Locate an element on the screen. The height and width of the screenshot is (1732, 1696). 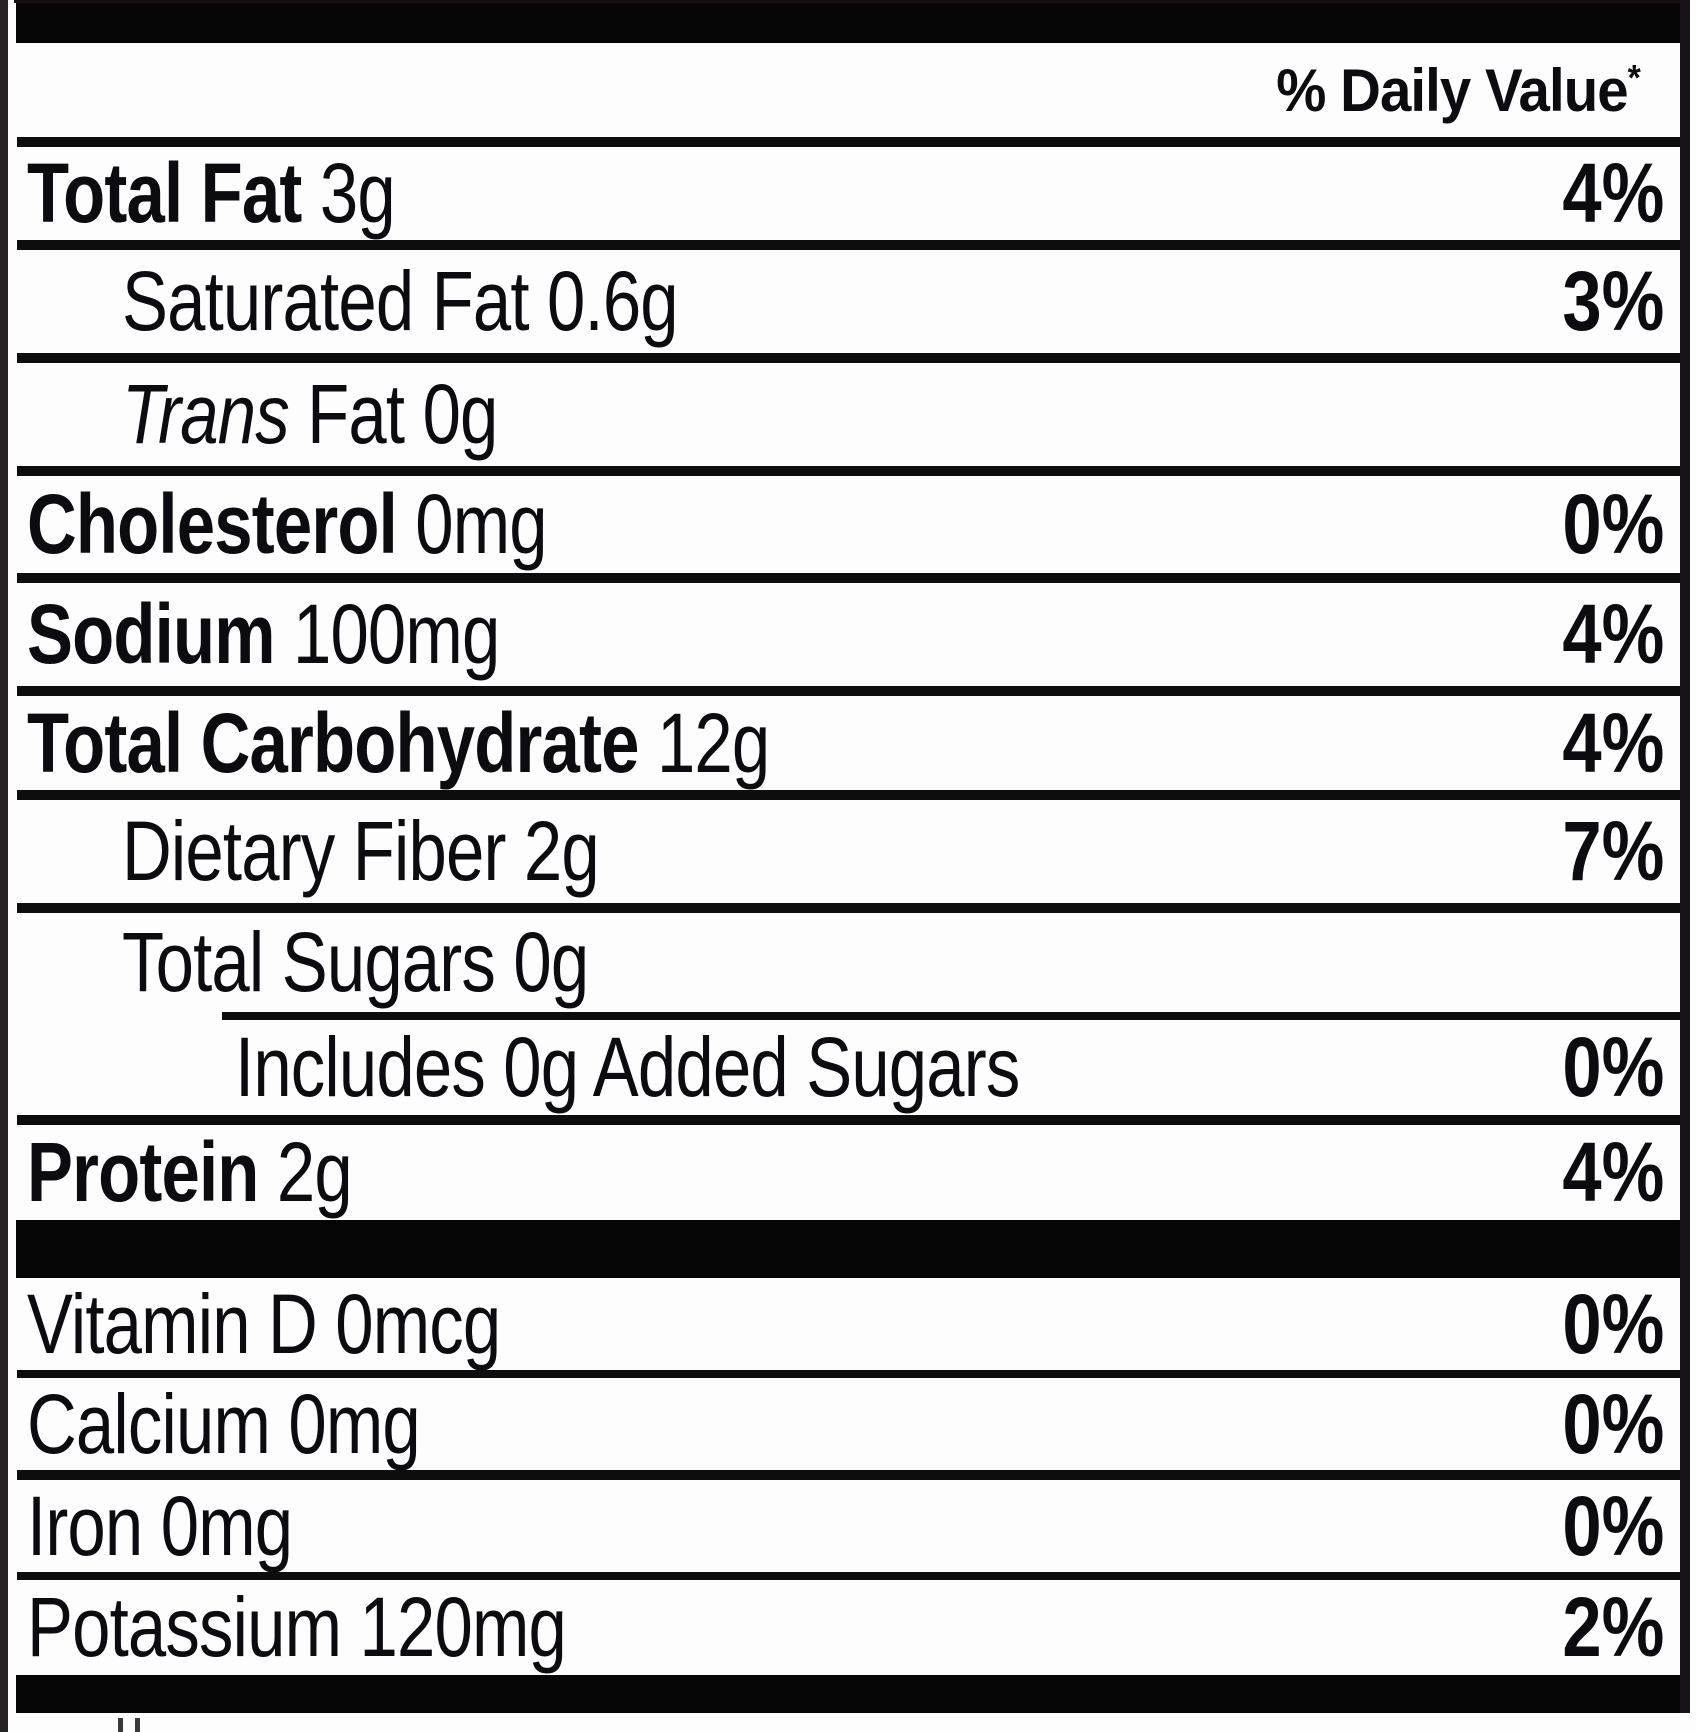
nutrient-amount: 0.6g is located at coordinates (613, 301).